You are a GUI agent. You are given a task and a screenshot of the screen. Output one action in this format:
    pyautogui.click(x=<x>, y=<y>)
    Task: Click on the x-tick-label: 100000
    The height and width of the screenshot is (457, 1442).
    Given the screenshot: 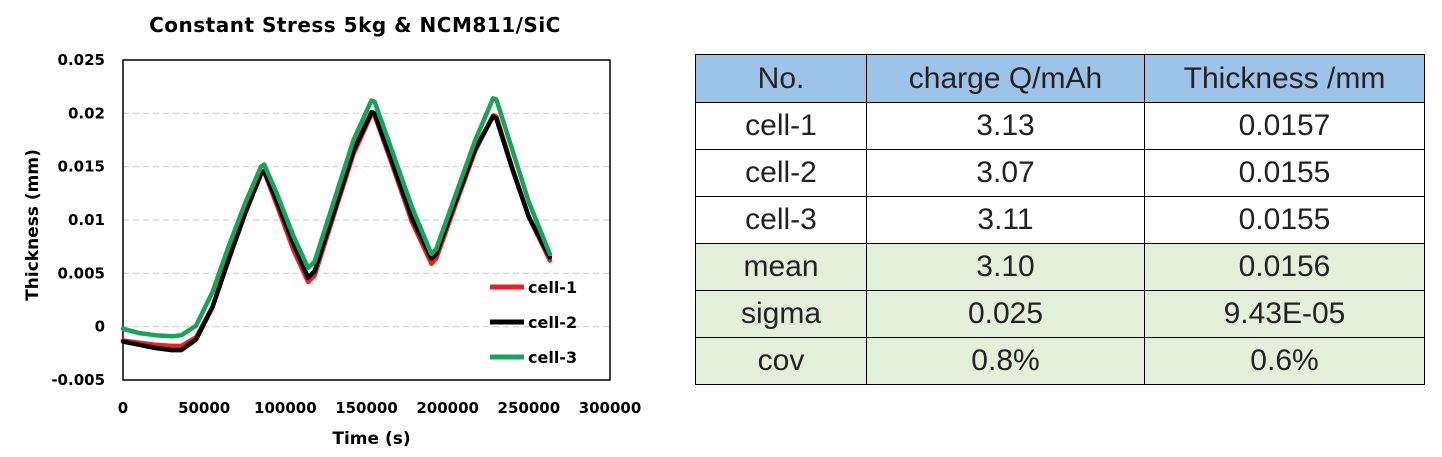 What is the action you would take?
    pyautogui.click(x=285, y=408)
    